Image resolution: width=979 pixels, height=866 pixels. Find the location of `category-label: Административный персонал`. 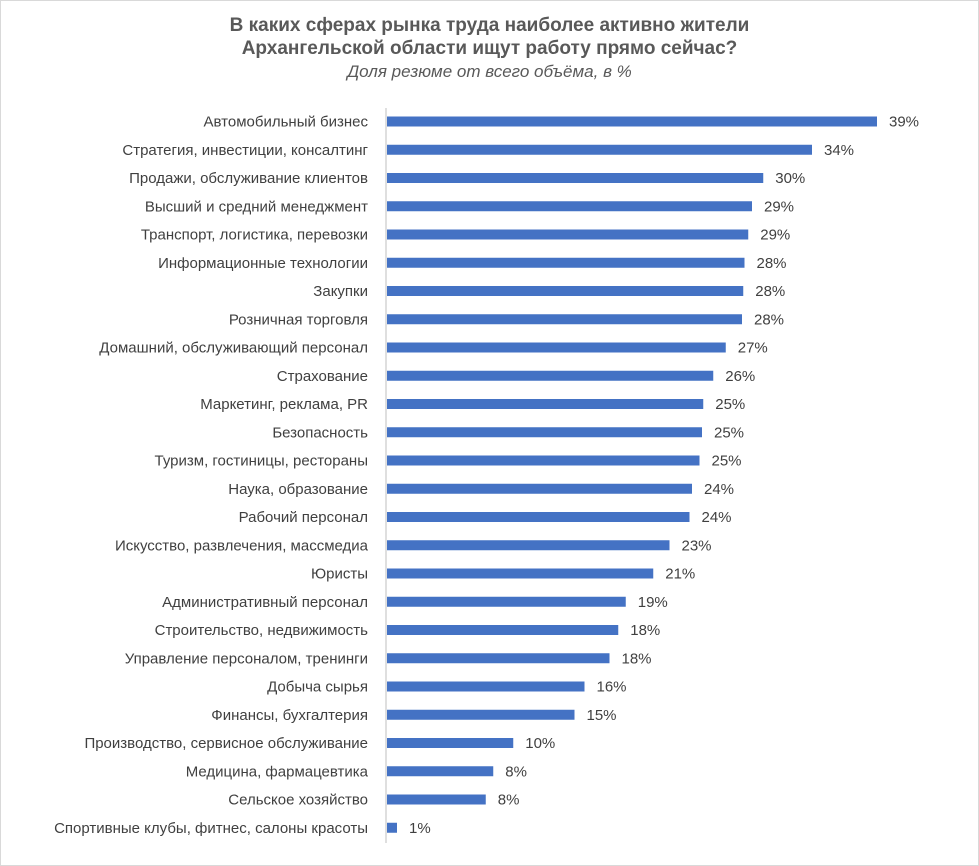

category-label: Административный персонал is located at coordinates (265, 602).